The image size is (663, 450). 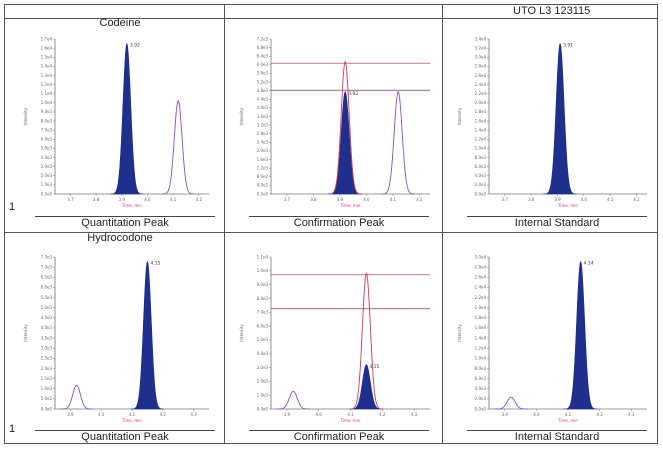 I want to click on y-tick-label: 1.5e4, so click(x=47, y=57).